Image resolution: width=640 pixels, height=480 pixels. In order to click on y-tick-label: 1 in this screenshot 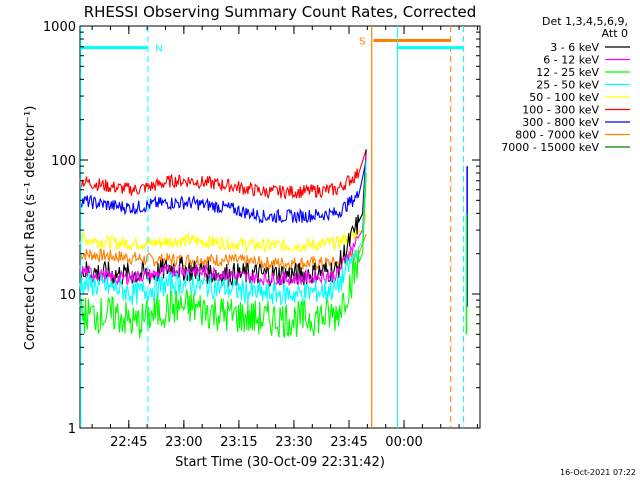, I will do `click(72, 429)`.